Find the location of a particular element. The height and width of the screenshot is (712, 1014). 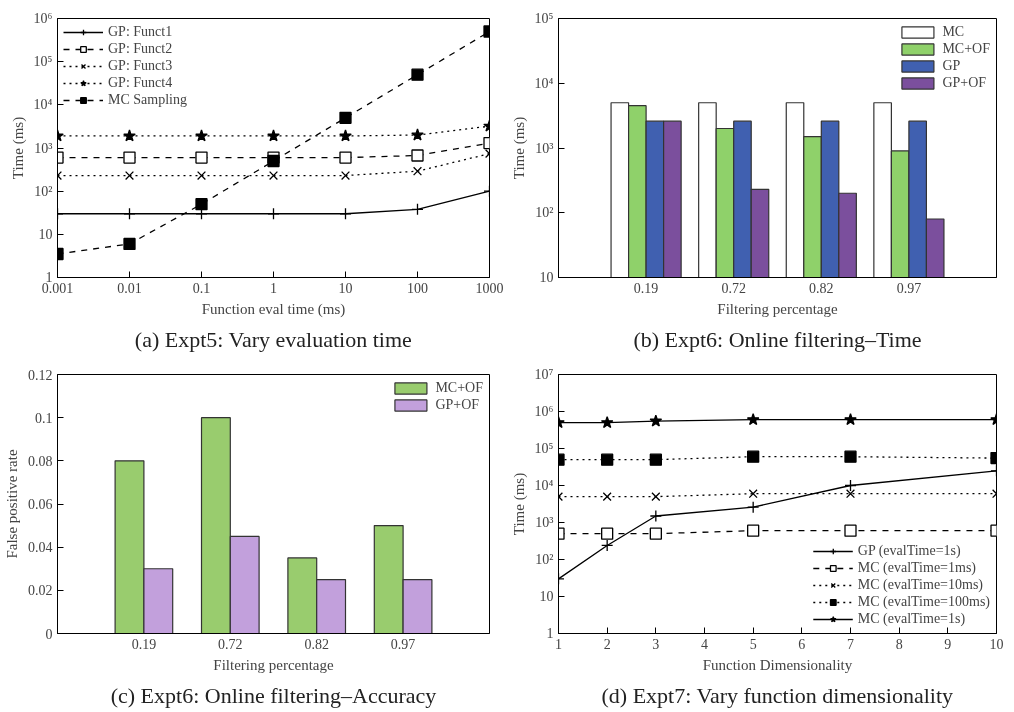

legend-label: GP: Funct3 is located at coordinates (140, 66).